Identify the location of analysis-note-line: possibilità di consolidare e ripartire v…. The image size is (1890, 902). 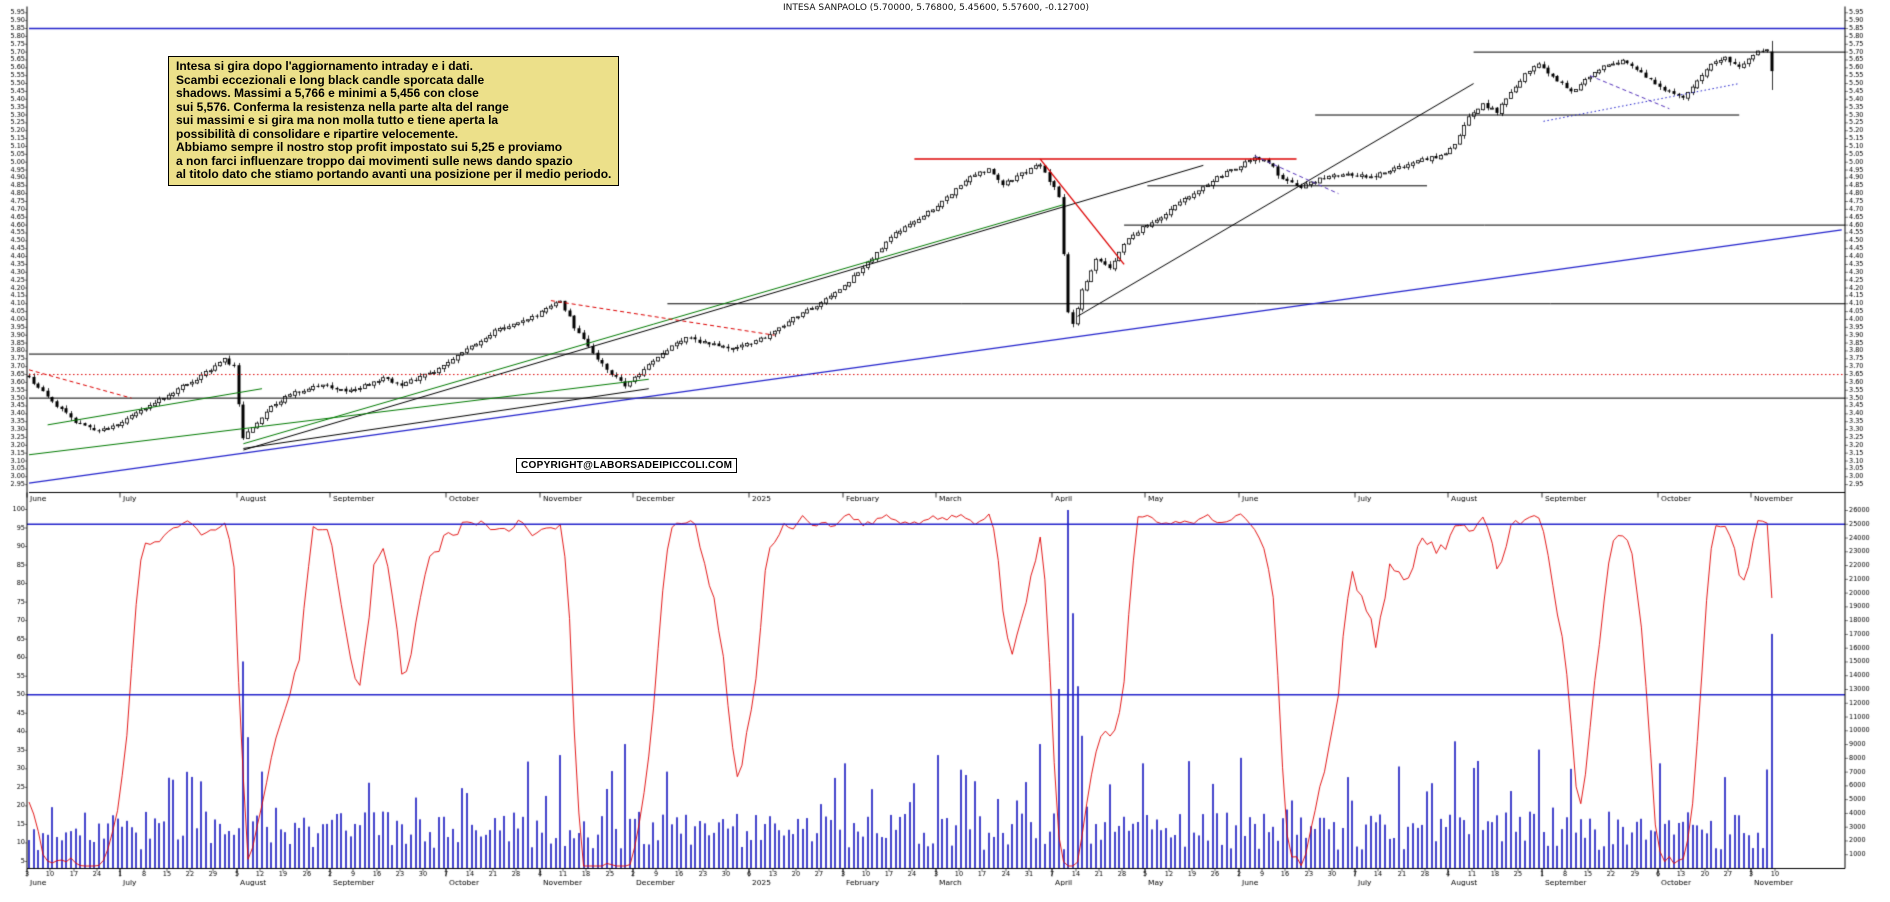
(317, 133).